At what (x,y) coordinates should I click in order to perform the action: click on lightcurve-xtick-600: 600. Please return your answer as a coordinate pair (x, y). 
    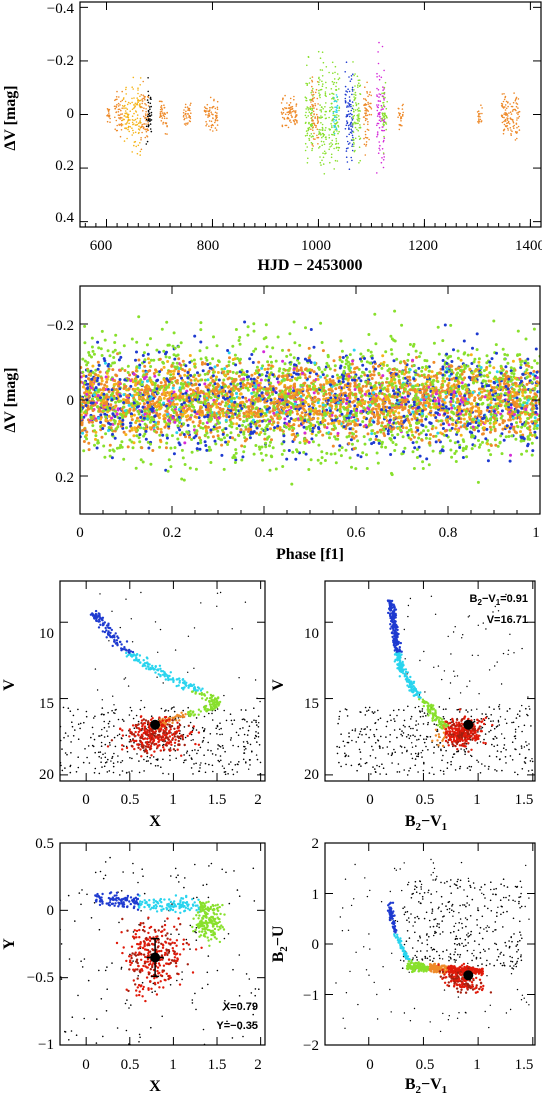
    Looking at the image, I should click on (101, 246).